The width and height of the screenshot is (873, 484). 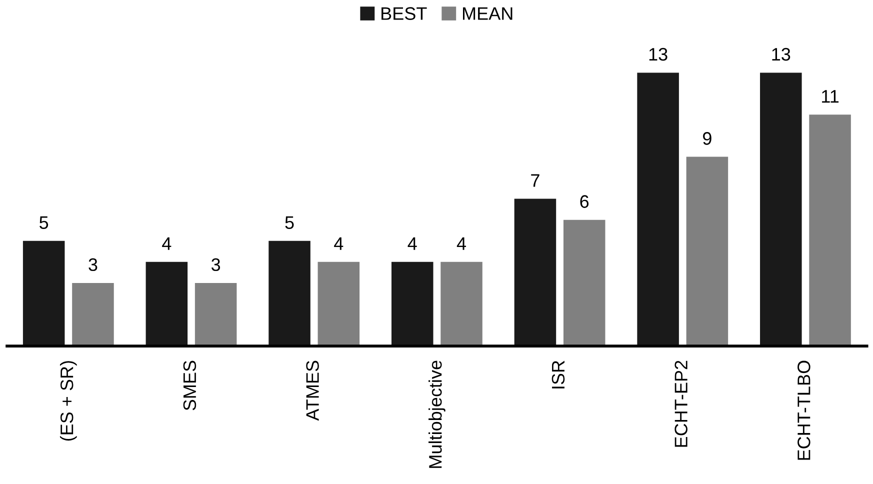 I want to click on data-label: 6, so click(x=584, y=201).